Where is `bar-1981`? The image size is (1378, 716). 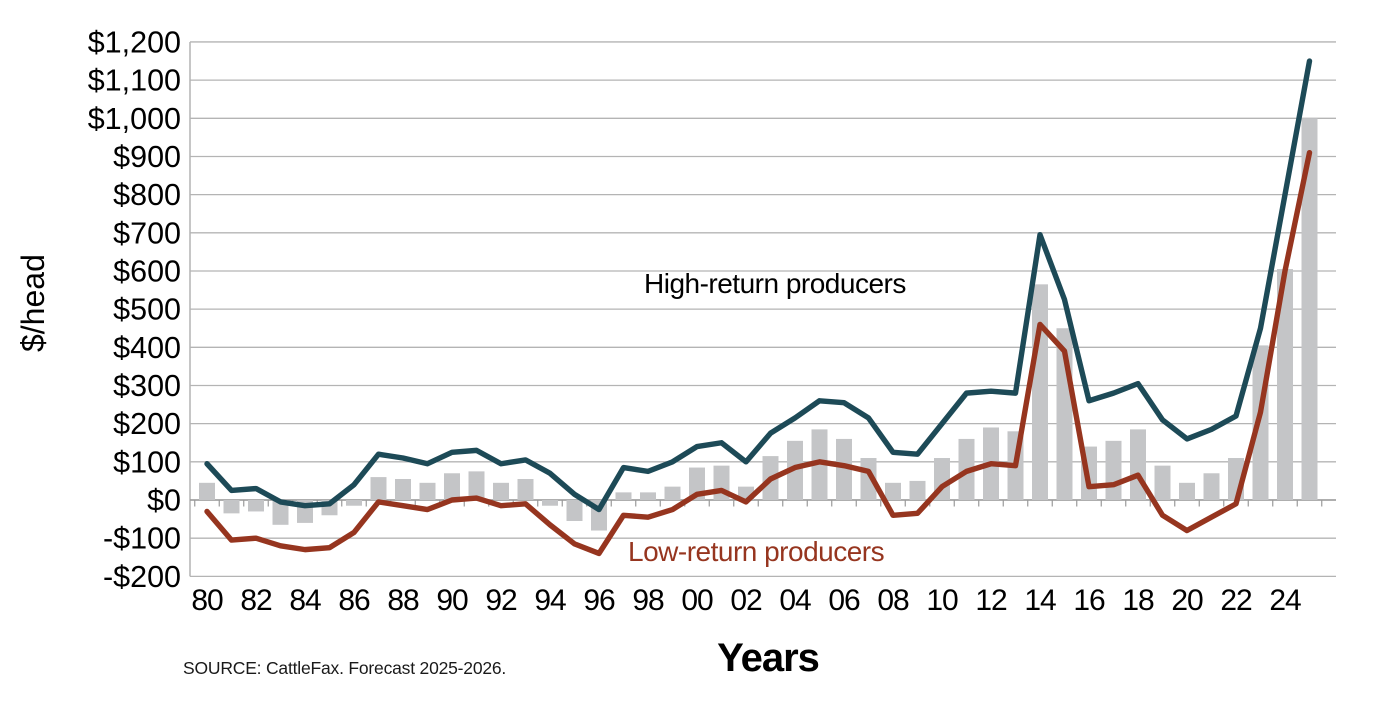
bar-1981 is located at coordinates (231, 507).